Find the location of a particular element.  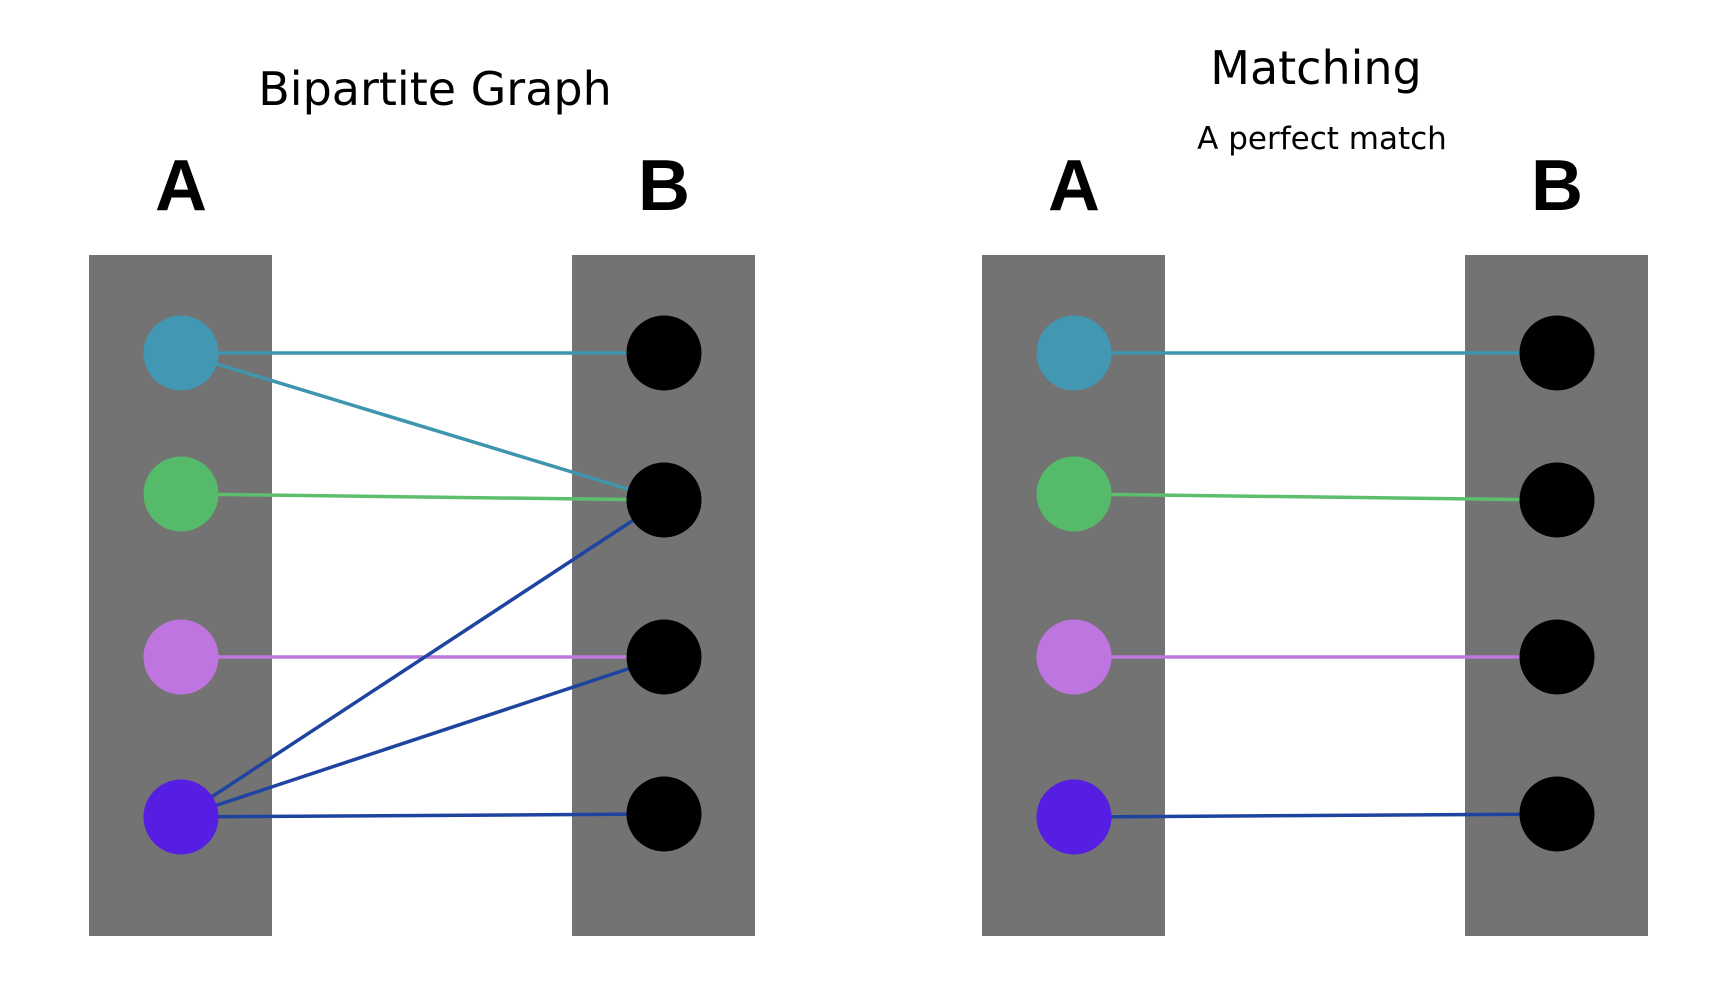

panel-subtitle: A perfect match is located at coordinates (1322, 139).